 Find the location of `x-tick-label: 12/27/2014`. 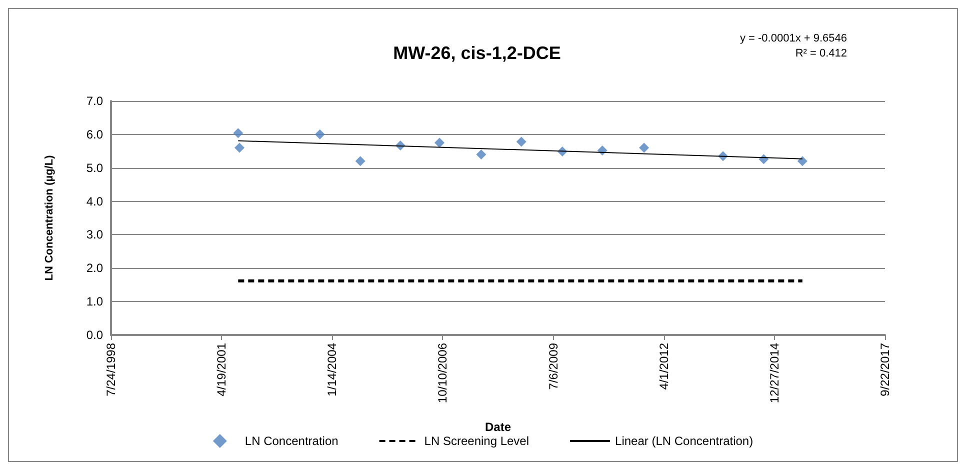

x-tick-label: 12/27/2014 is located at coordinates (774, 373).